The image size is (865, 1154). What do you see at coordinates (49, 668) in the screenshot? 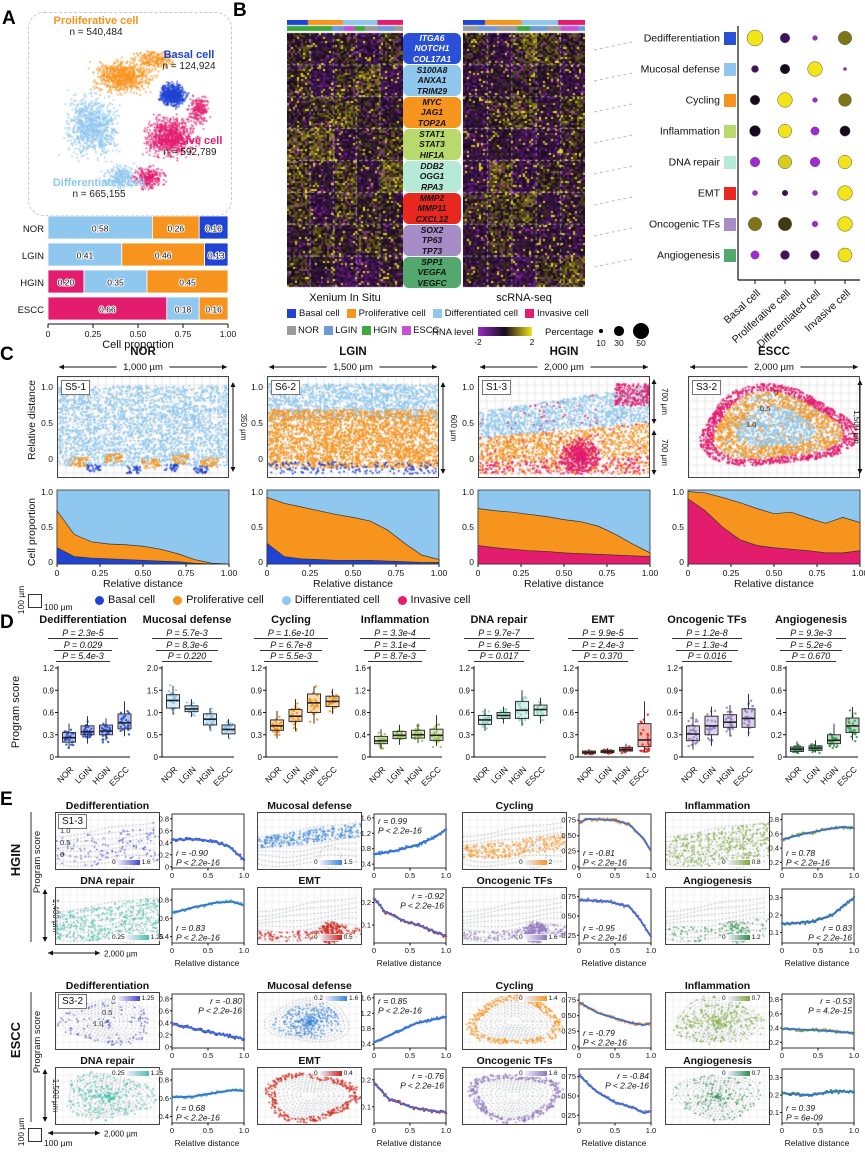
I see `svg-text: 1.2` at bounding box center [49, 668].